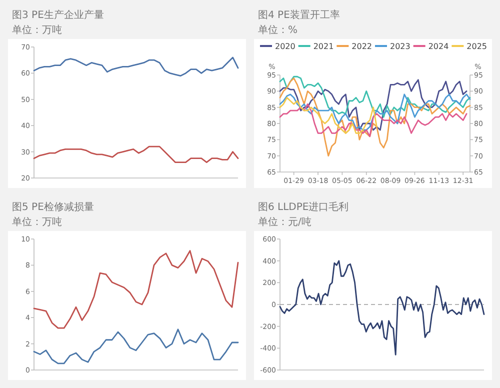 The image size is (500, 388). Describe the element at coordinates (53, 207) in the screenshot. I see `chart-title: 图5 PE检修减损量` at that location.